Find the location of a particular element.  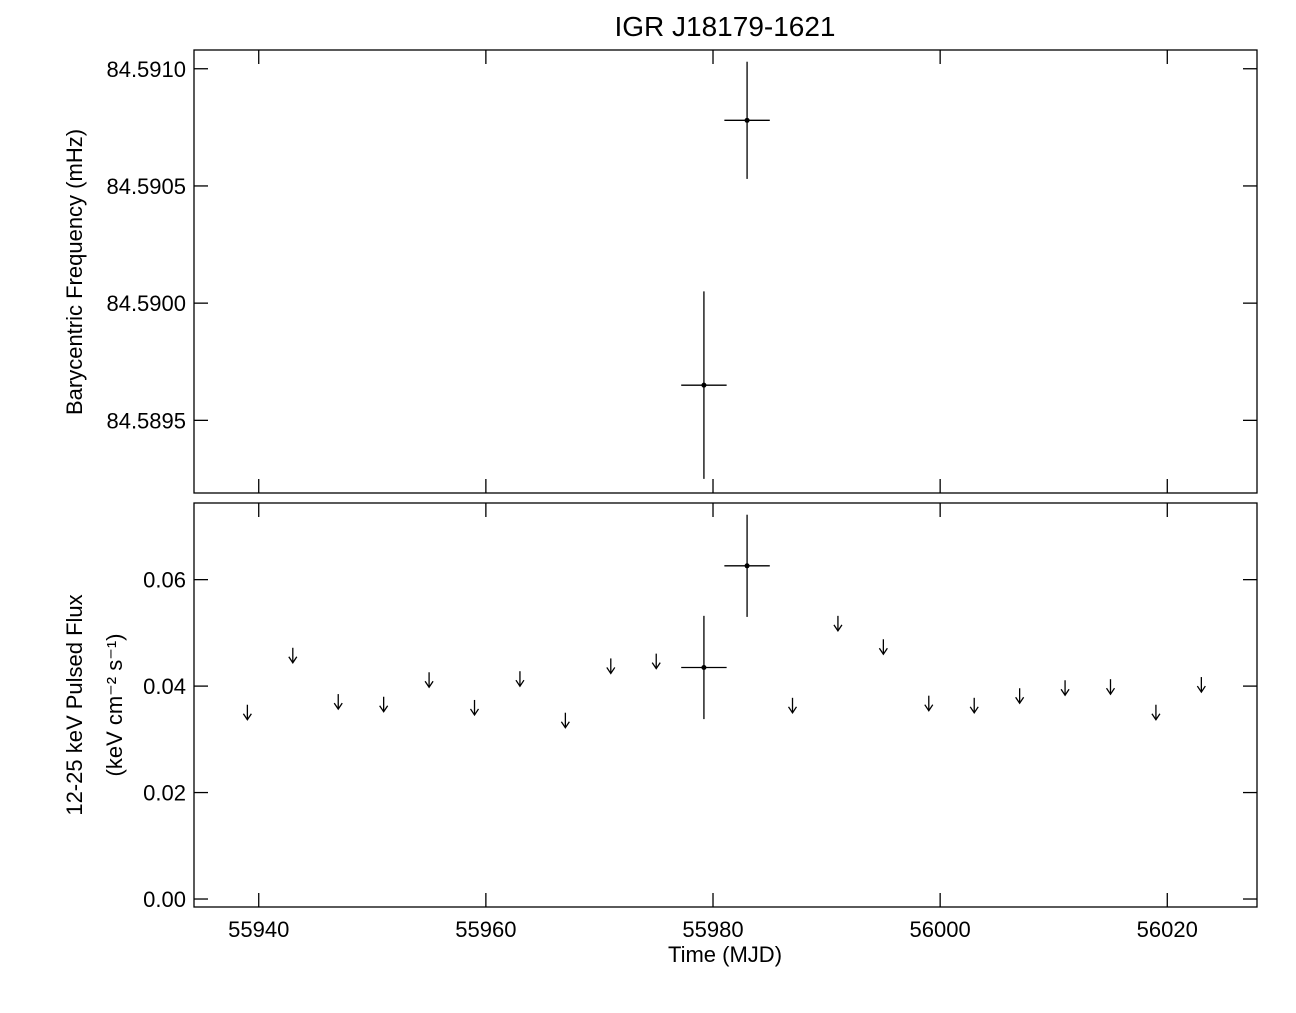

y-axis-label: (keV cm⁻² s⁻¹) is located at coordinates (114, 705).